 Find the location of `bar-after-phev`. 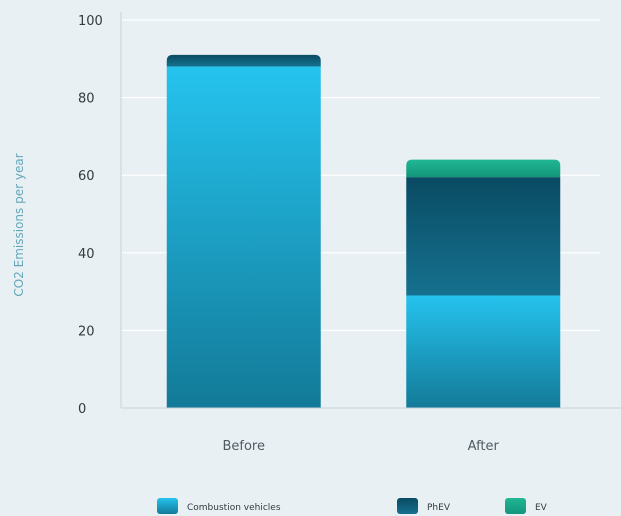

bar-after-phev is located at coordinates (483, 236).